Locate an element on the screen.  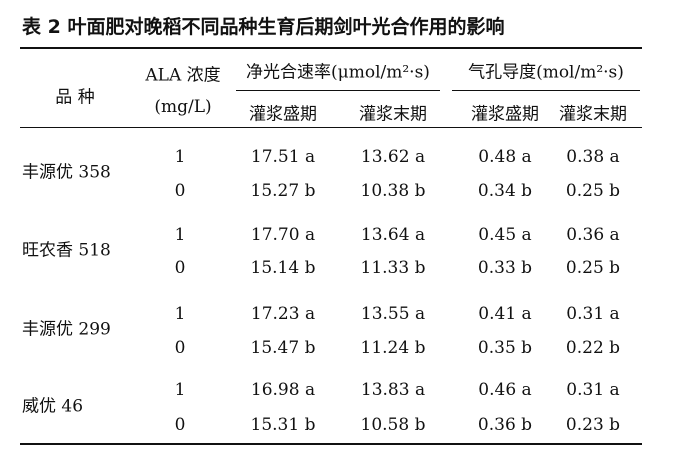
cell: 10.38 b is located at coordinates (393, 191).